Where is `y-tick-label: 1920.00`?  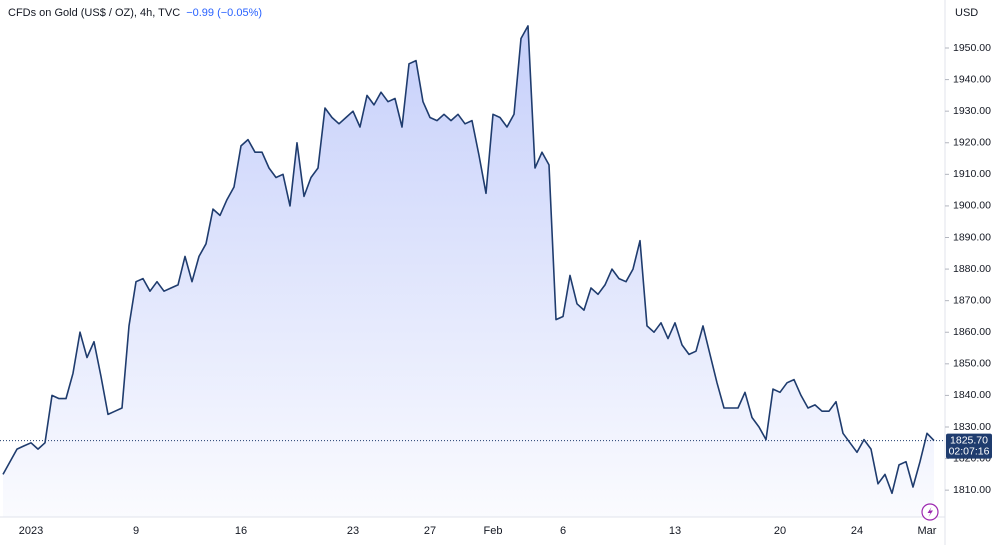
y-tick-label: 1920.00 is located at coordinates (972, 143).